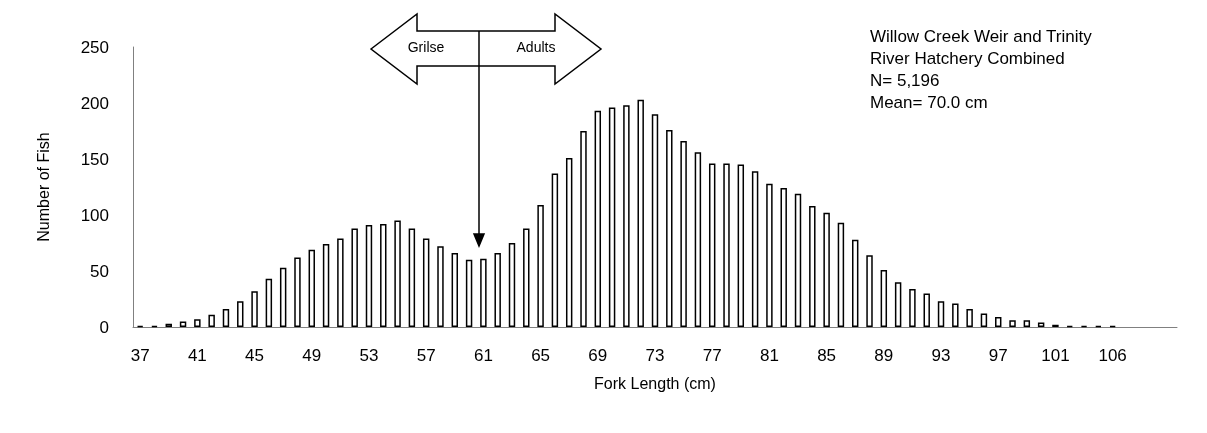 This screenshot has width=1207, height=433. What do you see at coordinates (94, 47) in the screenshot?
I see `y-tick-label: 250` at bounding box center [94, 47].